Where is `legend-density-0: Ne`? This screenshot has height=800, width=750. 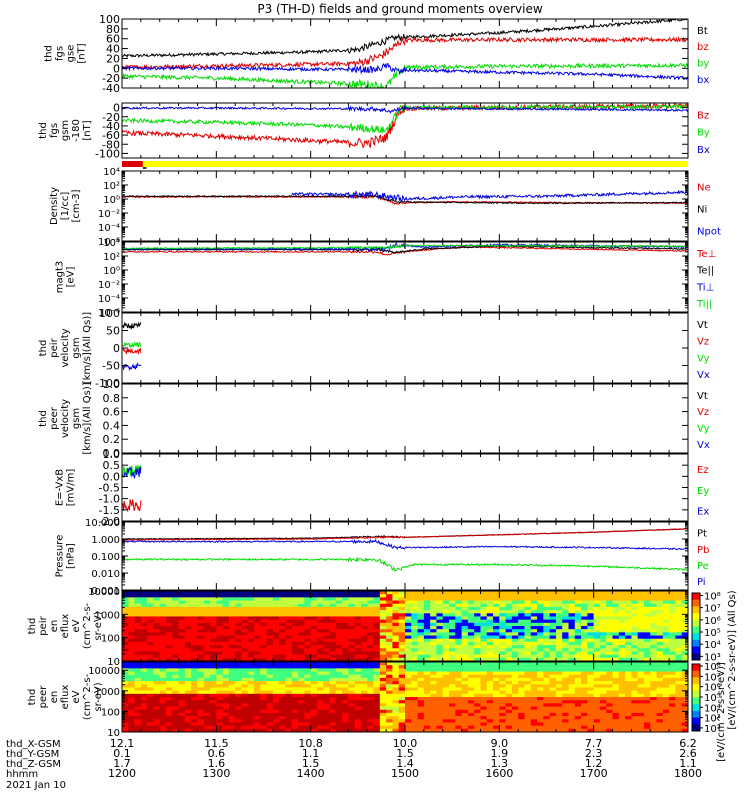
legend-density-0: Ne is located at coordinates (704, 188).